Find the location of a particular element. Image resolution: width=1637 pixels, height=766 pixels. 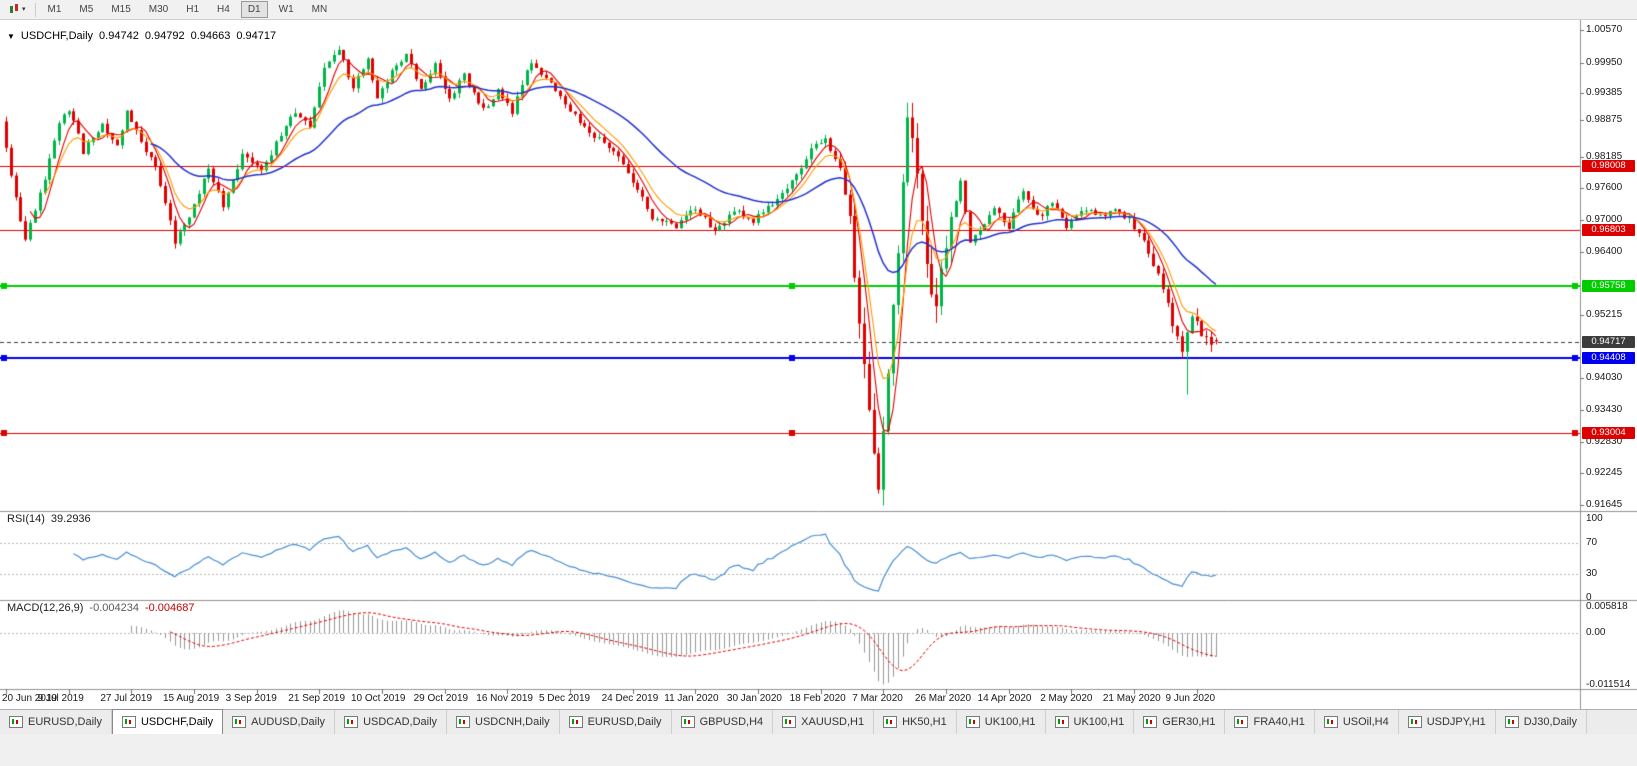

macd-indicator-label: MACD(12,26,9) -0.004234 -0.004687 is located at coordinates (101, 608).